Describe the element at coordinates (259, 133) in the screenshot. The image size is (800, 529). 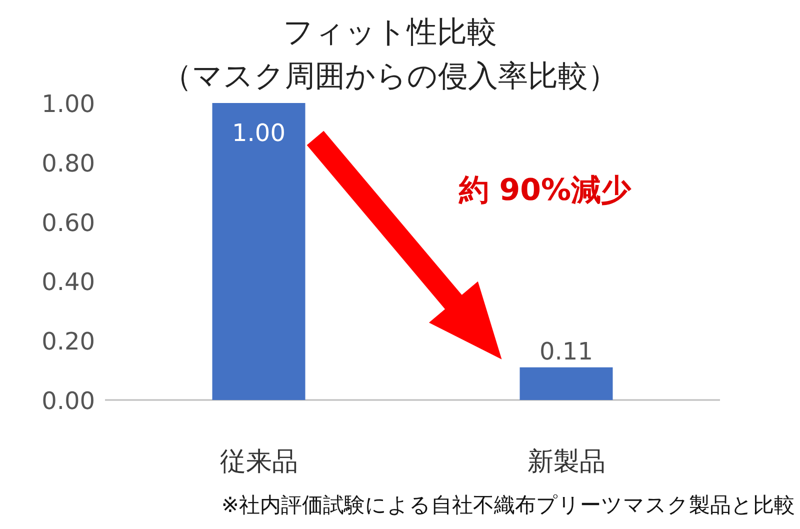
I see `data-label: 1.00` at that location.